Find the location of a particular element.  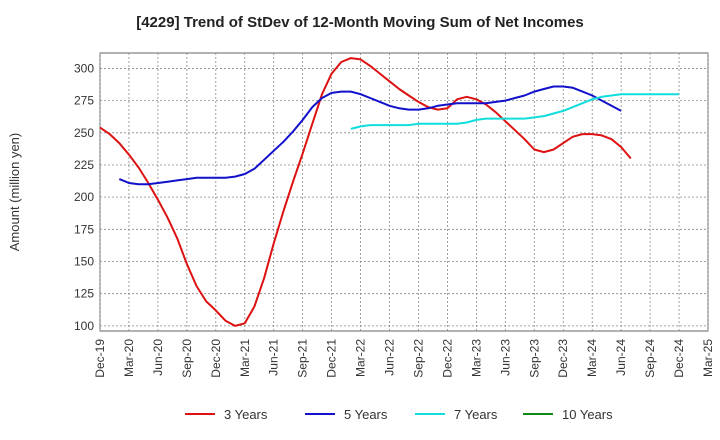

y-tick-label: 175 is located at coordinates (84, 229).